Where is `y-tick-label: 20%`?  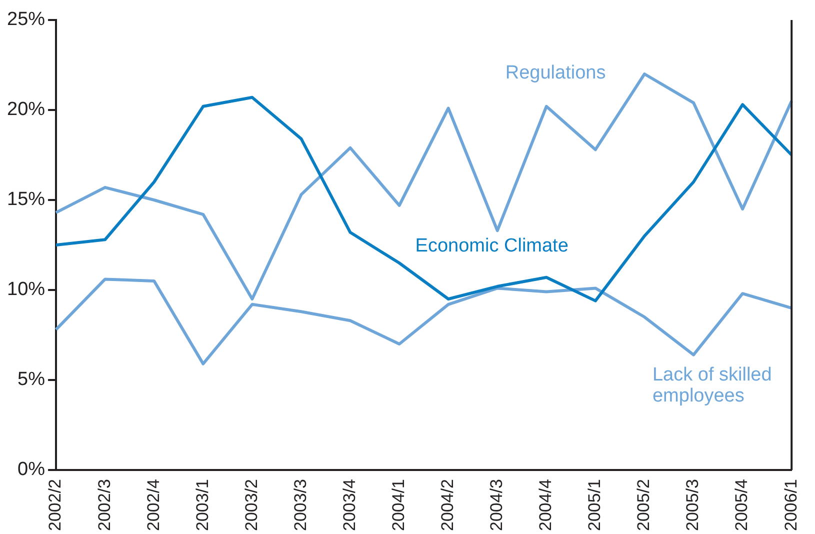
y-tick-label: 20% is located at coordinates (26, 109).